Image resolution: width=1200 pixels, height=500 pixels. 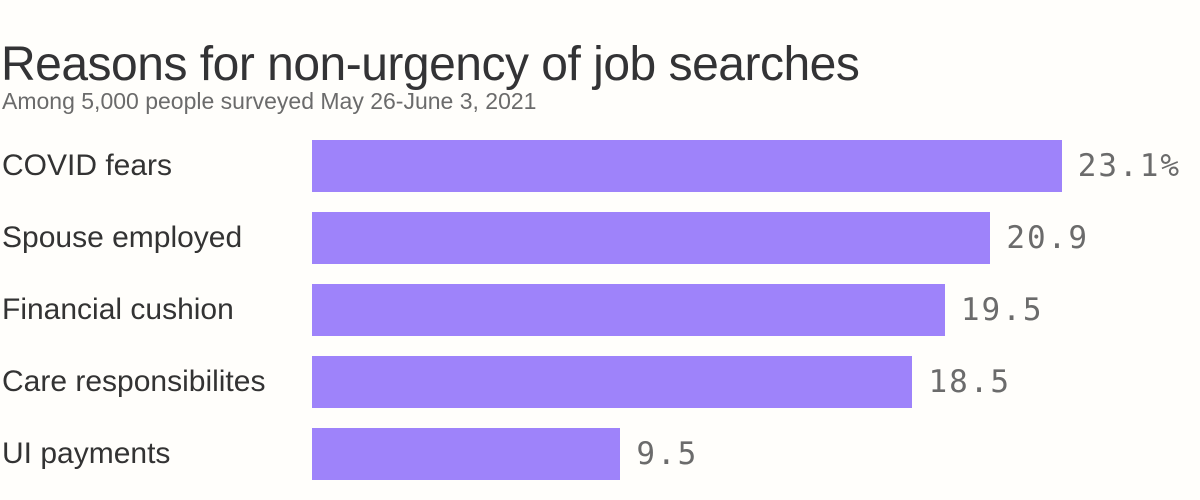 I want to click on bar-track: 9.5, so click(x=756, y=454).